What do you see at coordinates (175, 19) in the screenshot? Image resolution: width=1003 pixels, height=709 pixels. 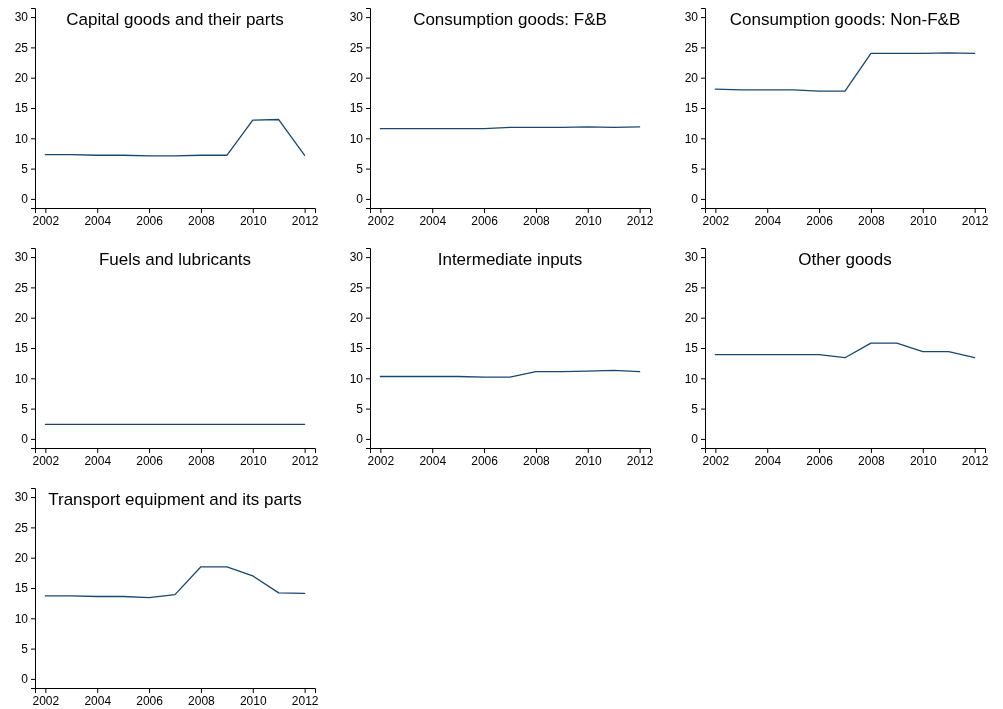 I see `chart-title: Capital goods and their parts` at bounding box center [175, 19].